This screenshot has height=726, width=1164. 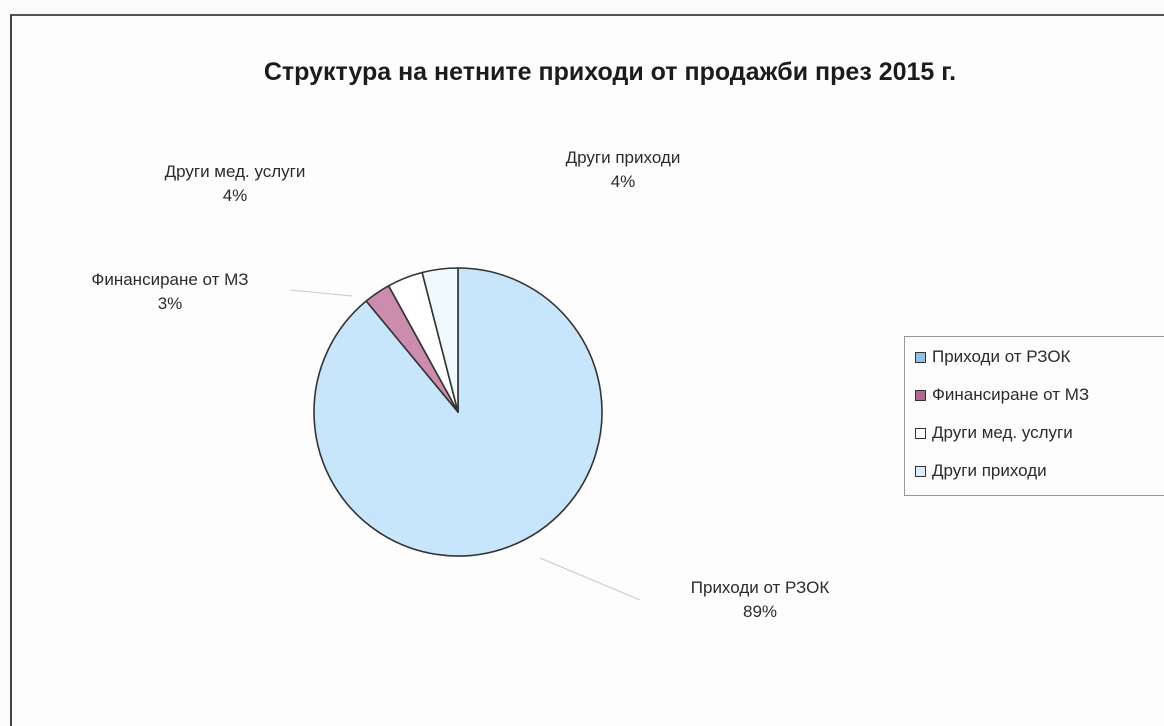 I want to click on data-label-mz-funding-value: 3%, so click(x=170, y=303).